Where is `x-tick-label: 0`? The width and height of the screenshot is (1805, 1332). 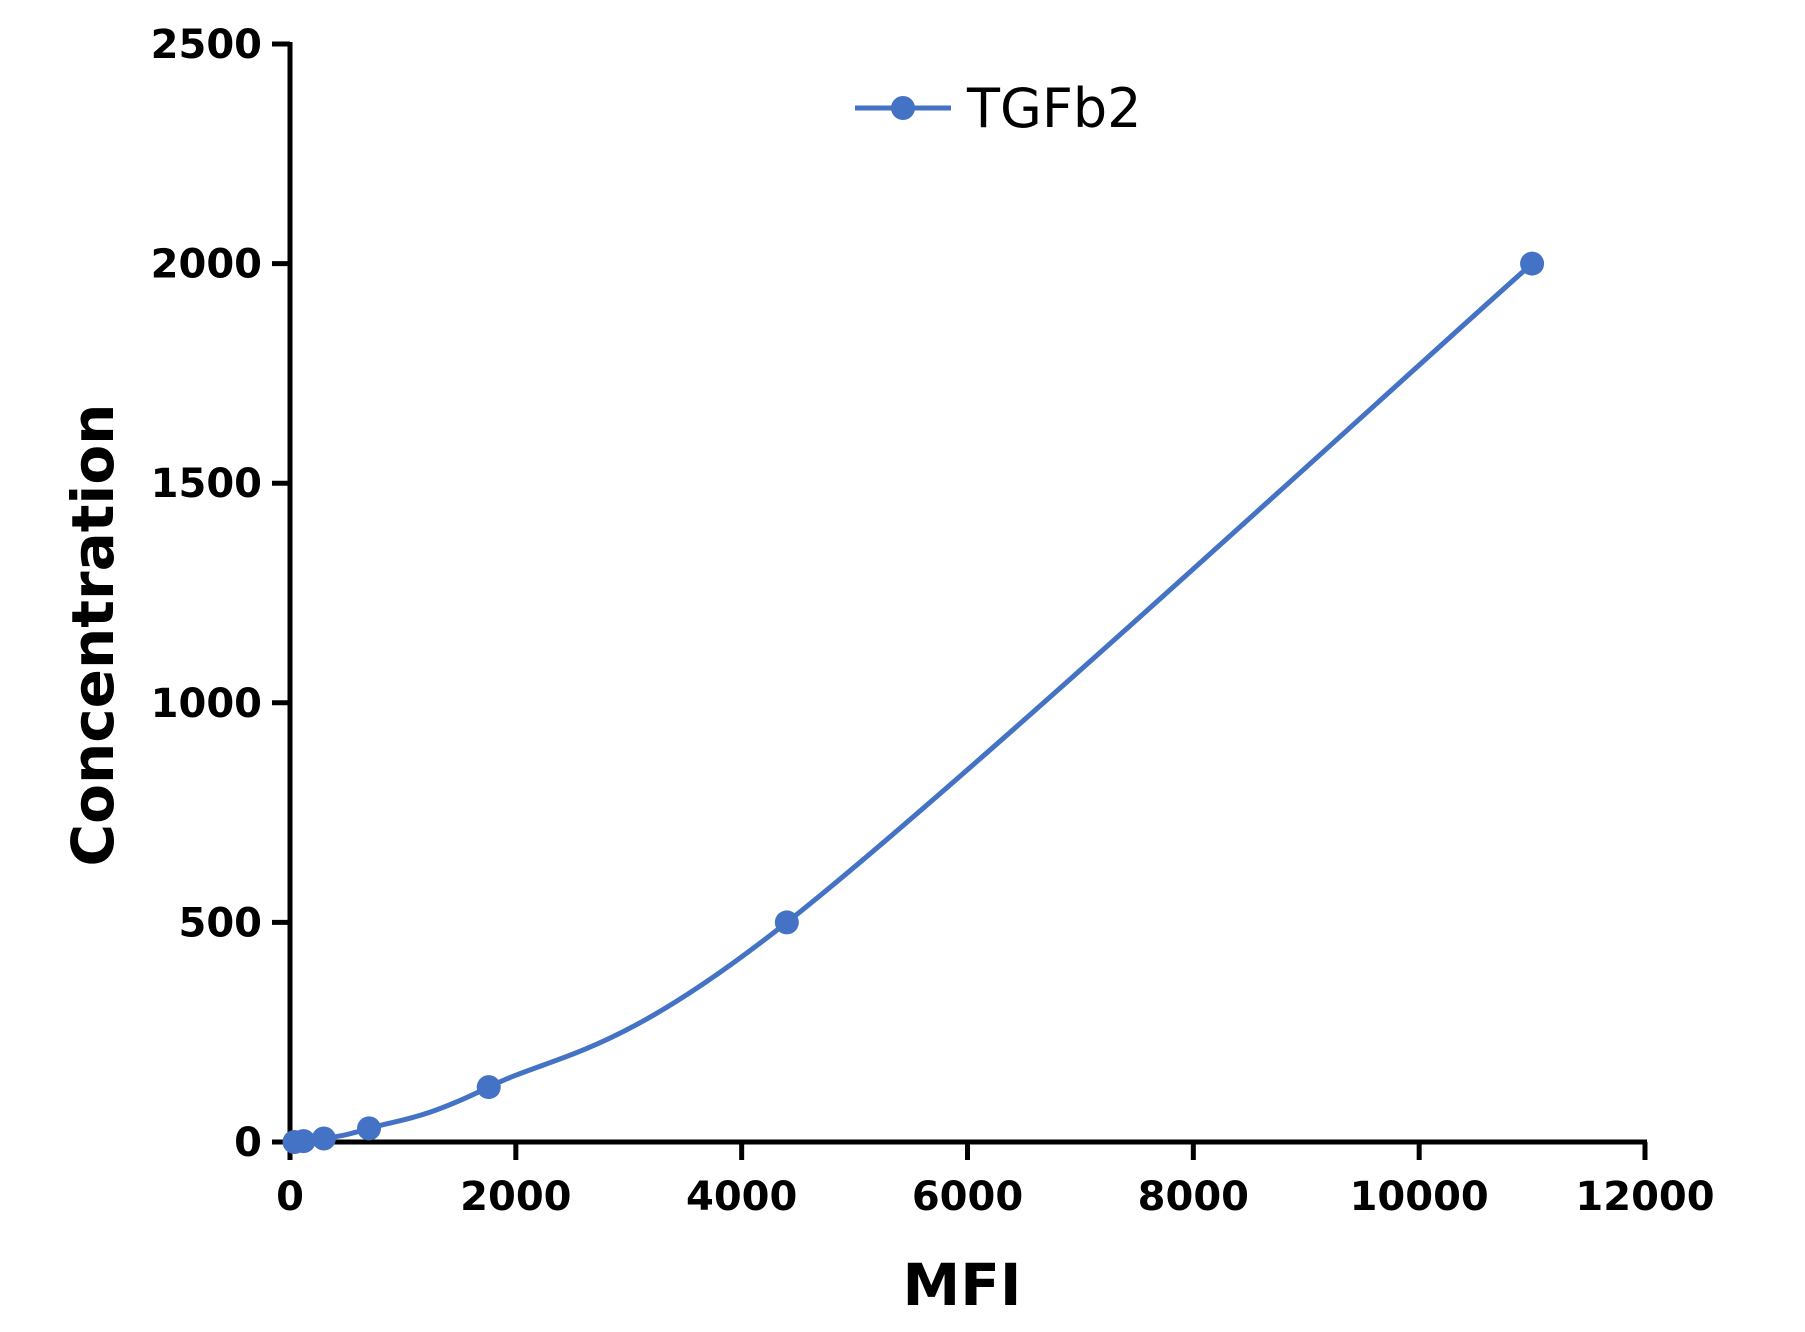 x-tick-label: 0 is located at coordinates (290, 1197).